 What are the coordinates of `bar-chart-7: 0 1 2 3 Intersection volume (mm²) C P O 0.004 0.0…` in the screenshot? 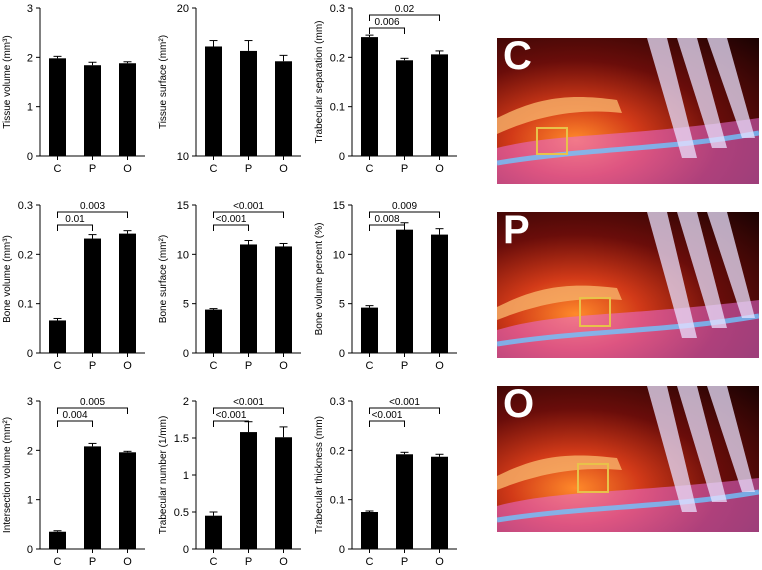 It's located at (73, 482).